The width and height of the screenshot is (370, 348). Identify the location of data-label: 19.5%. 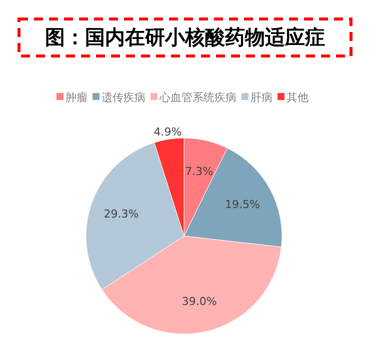
(242, 205).